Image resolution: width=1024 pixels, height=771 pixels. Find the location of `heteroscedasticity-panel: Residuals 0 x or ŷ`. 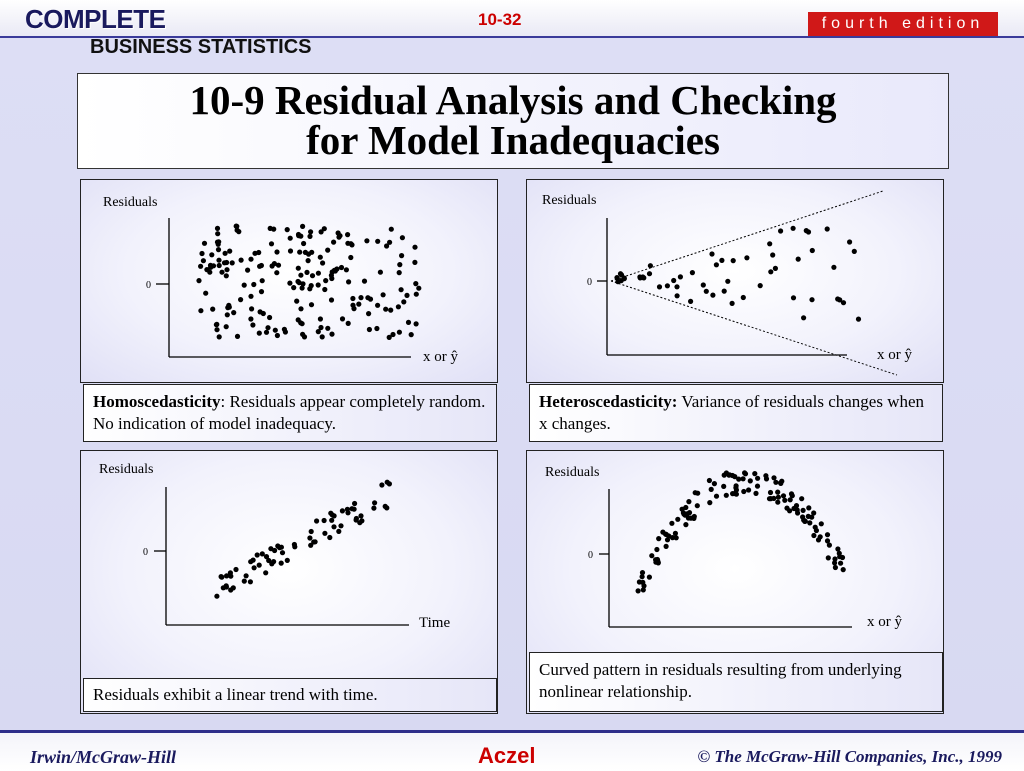

heteroscedasticity-panel: Residuals 0 x or ŷ is located at coordinates (735, 281).